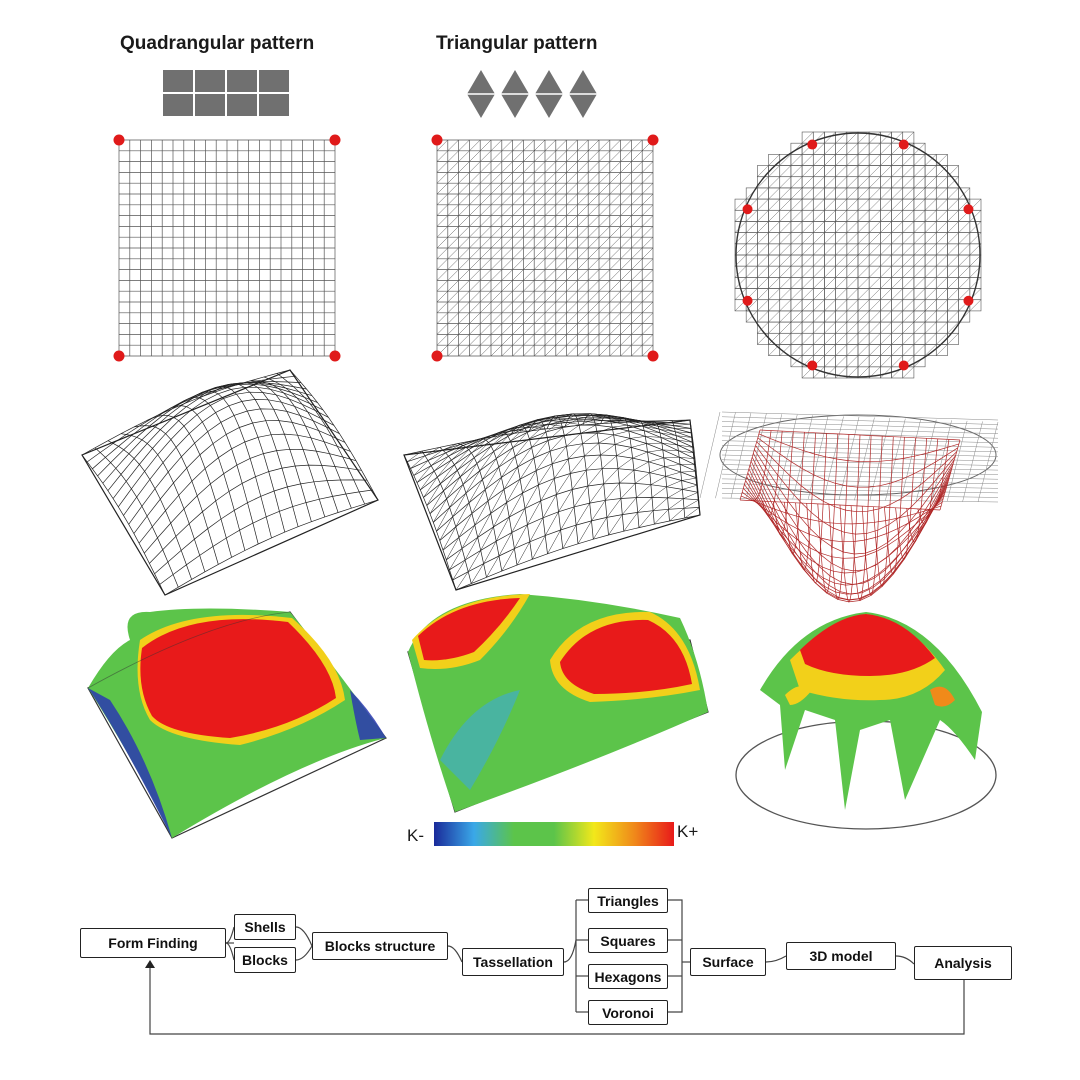  What do you see at coordinates (226, 93) in the screenshot?
I see `quad-pattern-icon` at bounding box center [226, 93].